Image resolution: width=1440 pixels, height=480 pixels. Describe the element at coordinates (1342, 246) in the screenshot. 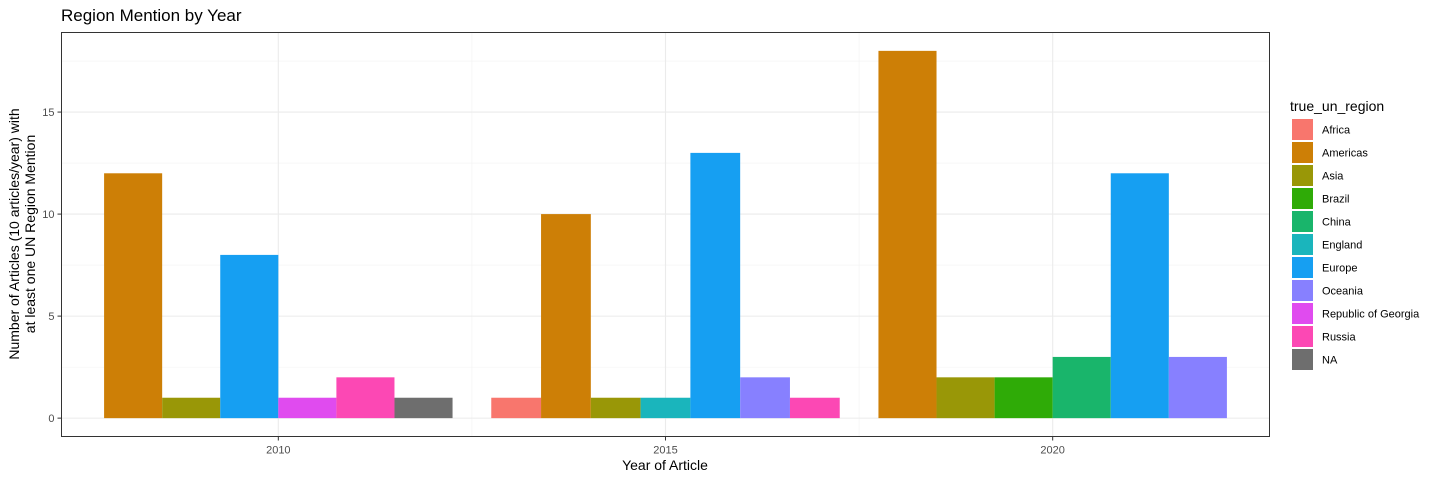

I see `legend-label-england: England` at that location.